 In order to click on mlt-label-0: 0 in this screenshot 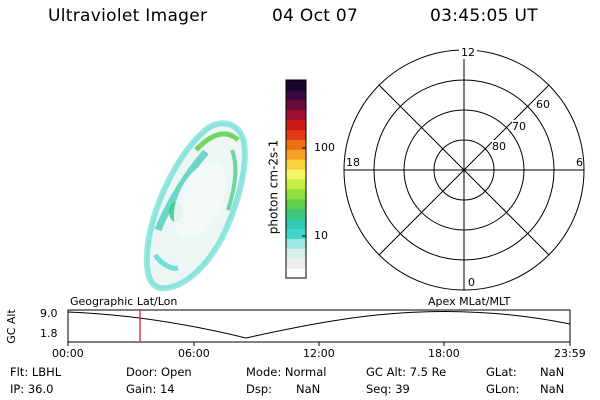, I will do `click(471, 282)`.